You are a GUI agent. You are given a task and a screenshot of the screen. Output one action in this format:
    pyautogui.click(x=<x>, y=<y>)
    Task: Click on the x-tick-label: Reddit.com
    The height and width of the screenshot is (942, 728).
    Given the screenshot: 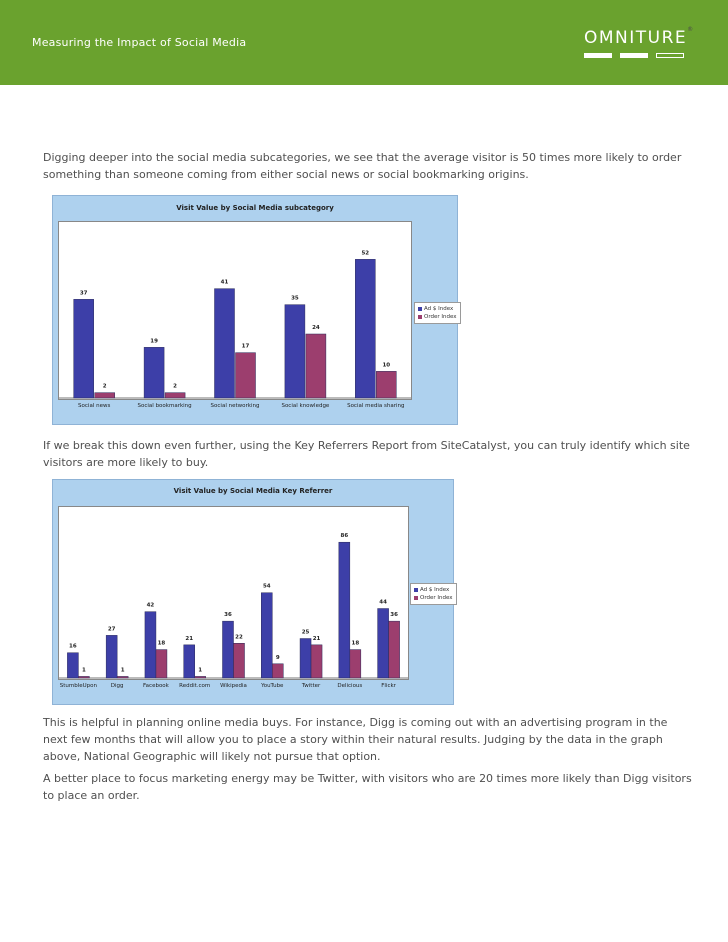 What is the action you would take?
    pyautogui.click(x=194, y=686)
    